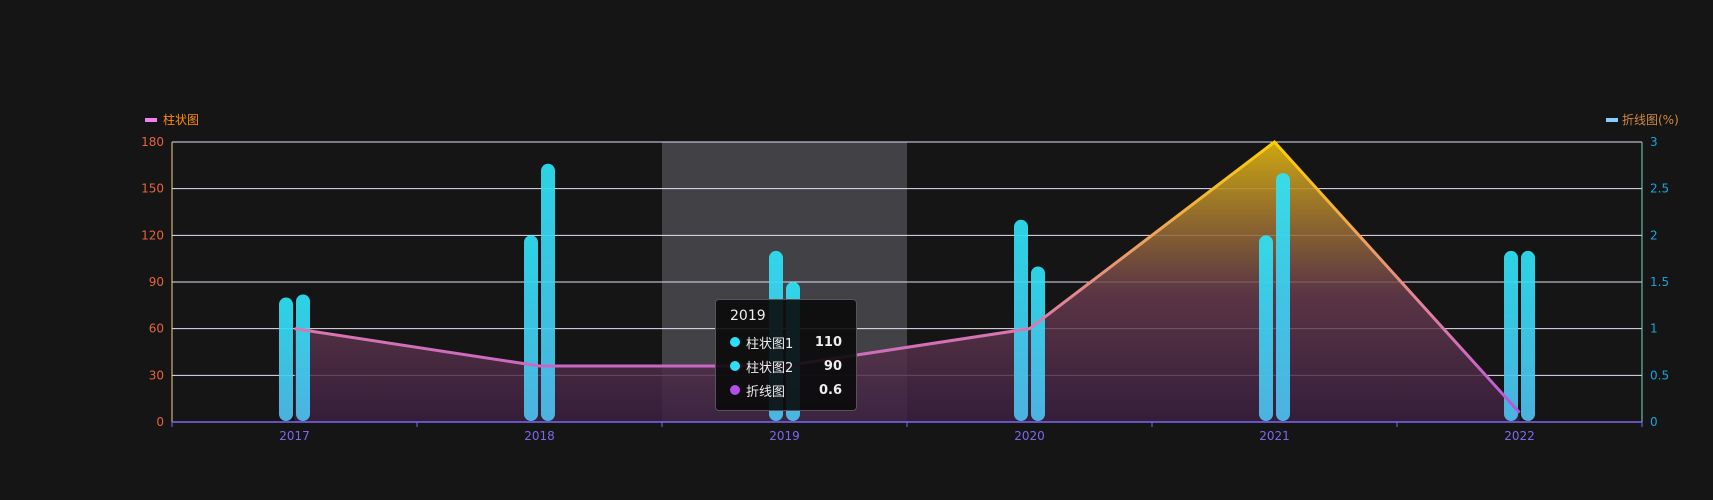 The image size is (1713, 500). What do you see at coordinates (294, 436) in the screenshot?
I see `x-tick-label: 2017` at bounding box center [294, 436].